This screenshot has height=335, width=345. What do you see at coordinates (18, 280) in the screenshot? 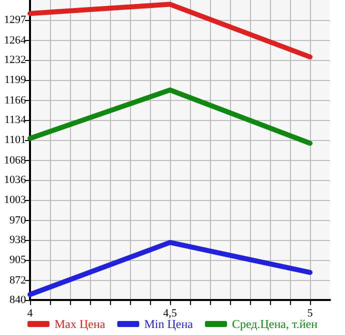
I see `y-tick-label: 872` at bounding box center [18, 280].